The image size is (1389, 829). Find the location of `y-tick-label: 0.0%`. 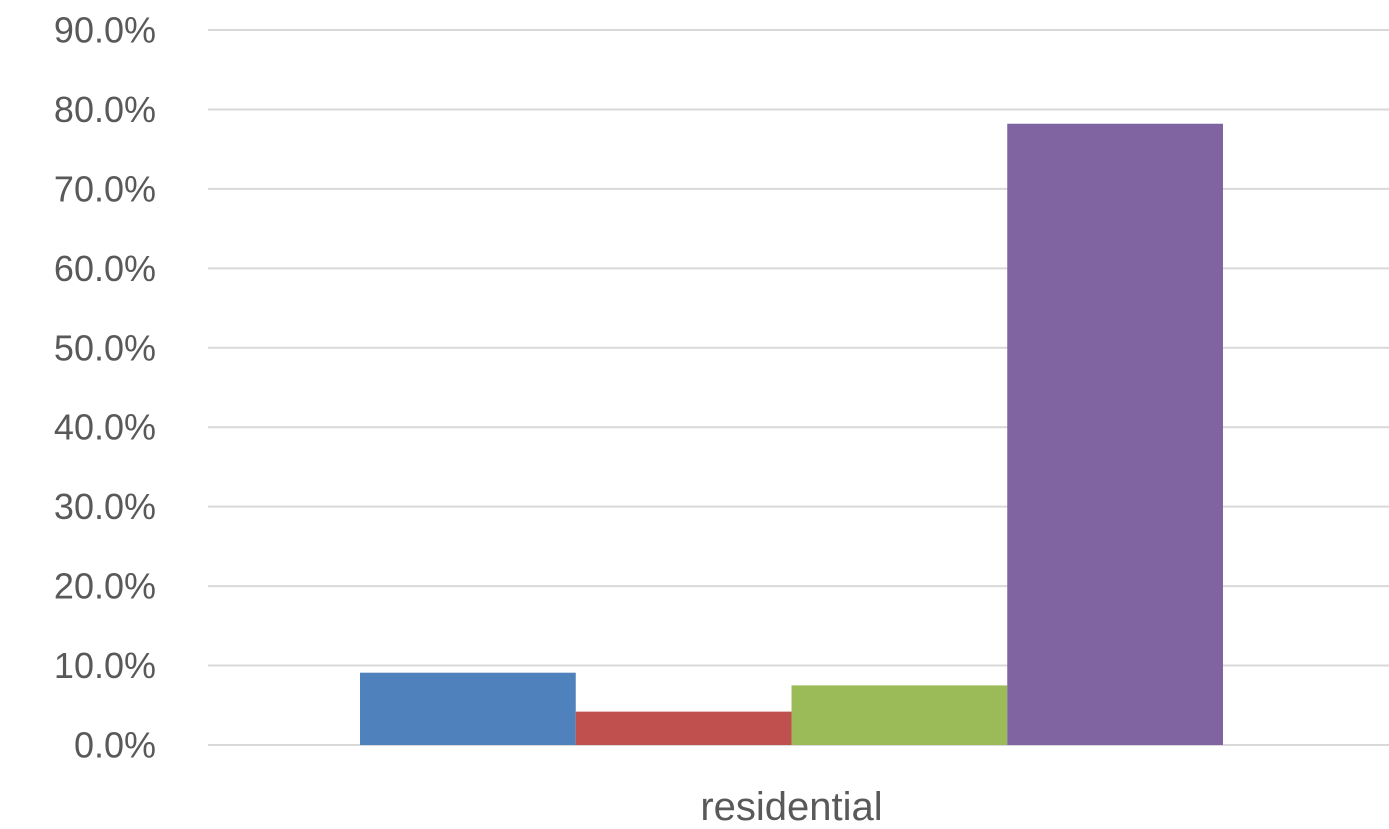

y-tick-label: 0.0% is located at coordinates (115, 745).